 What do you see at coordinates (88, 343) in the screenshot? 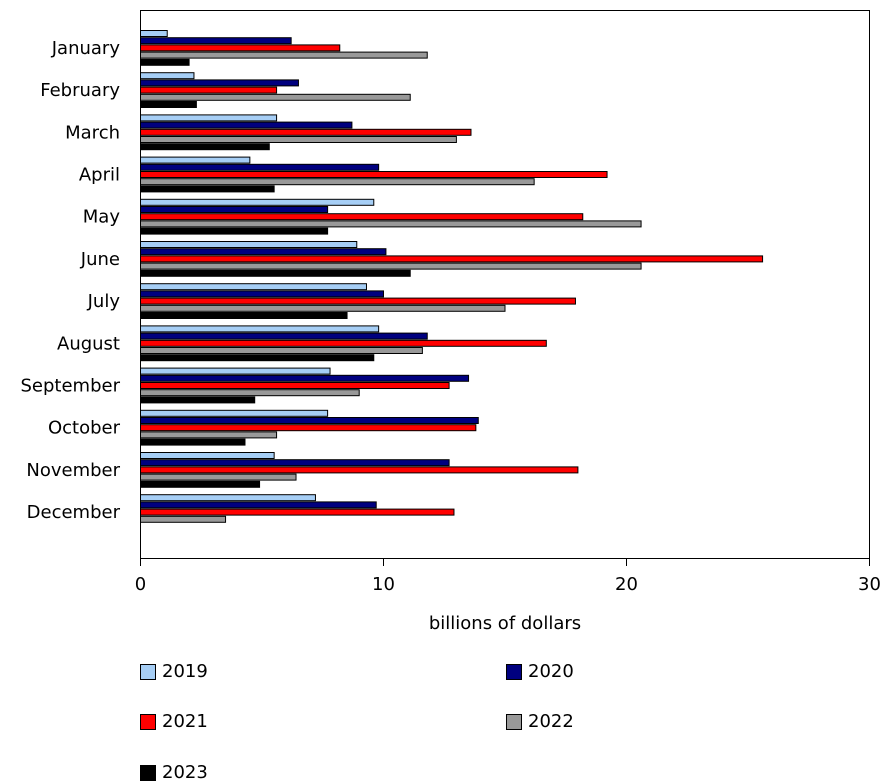
I see `y-tick-label: August` at bounding box center [88, 343].